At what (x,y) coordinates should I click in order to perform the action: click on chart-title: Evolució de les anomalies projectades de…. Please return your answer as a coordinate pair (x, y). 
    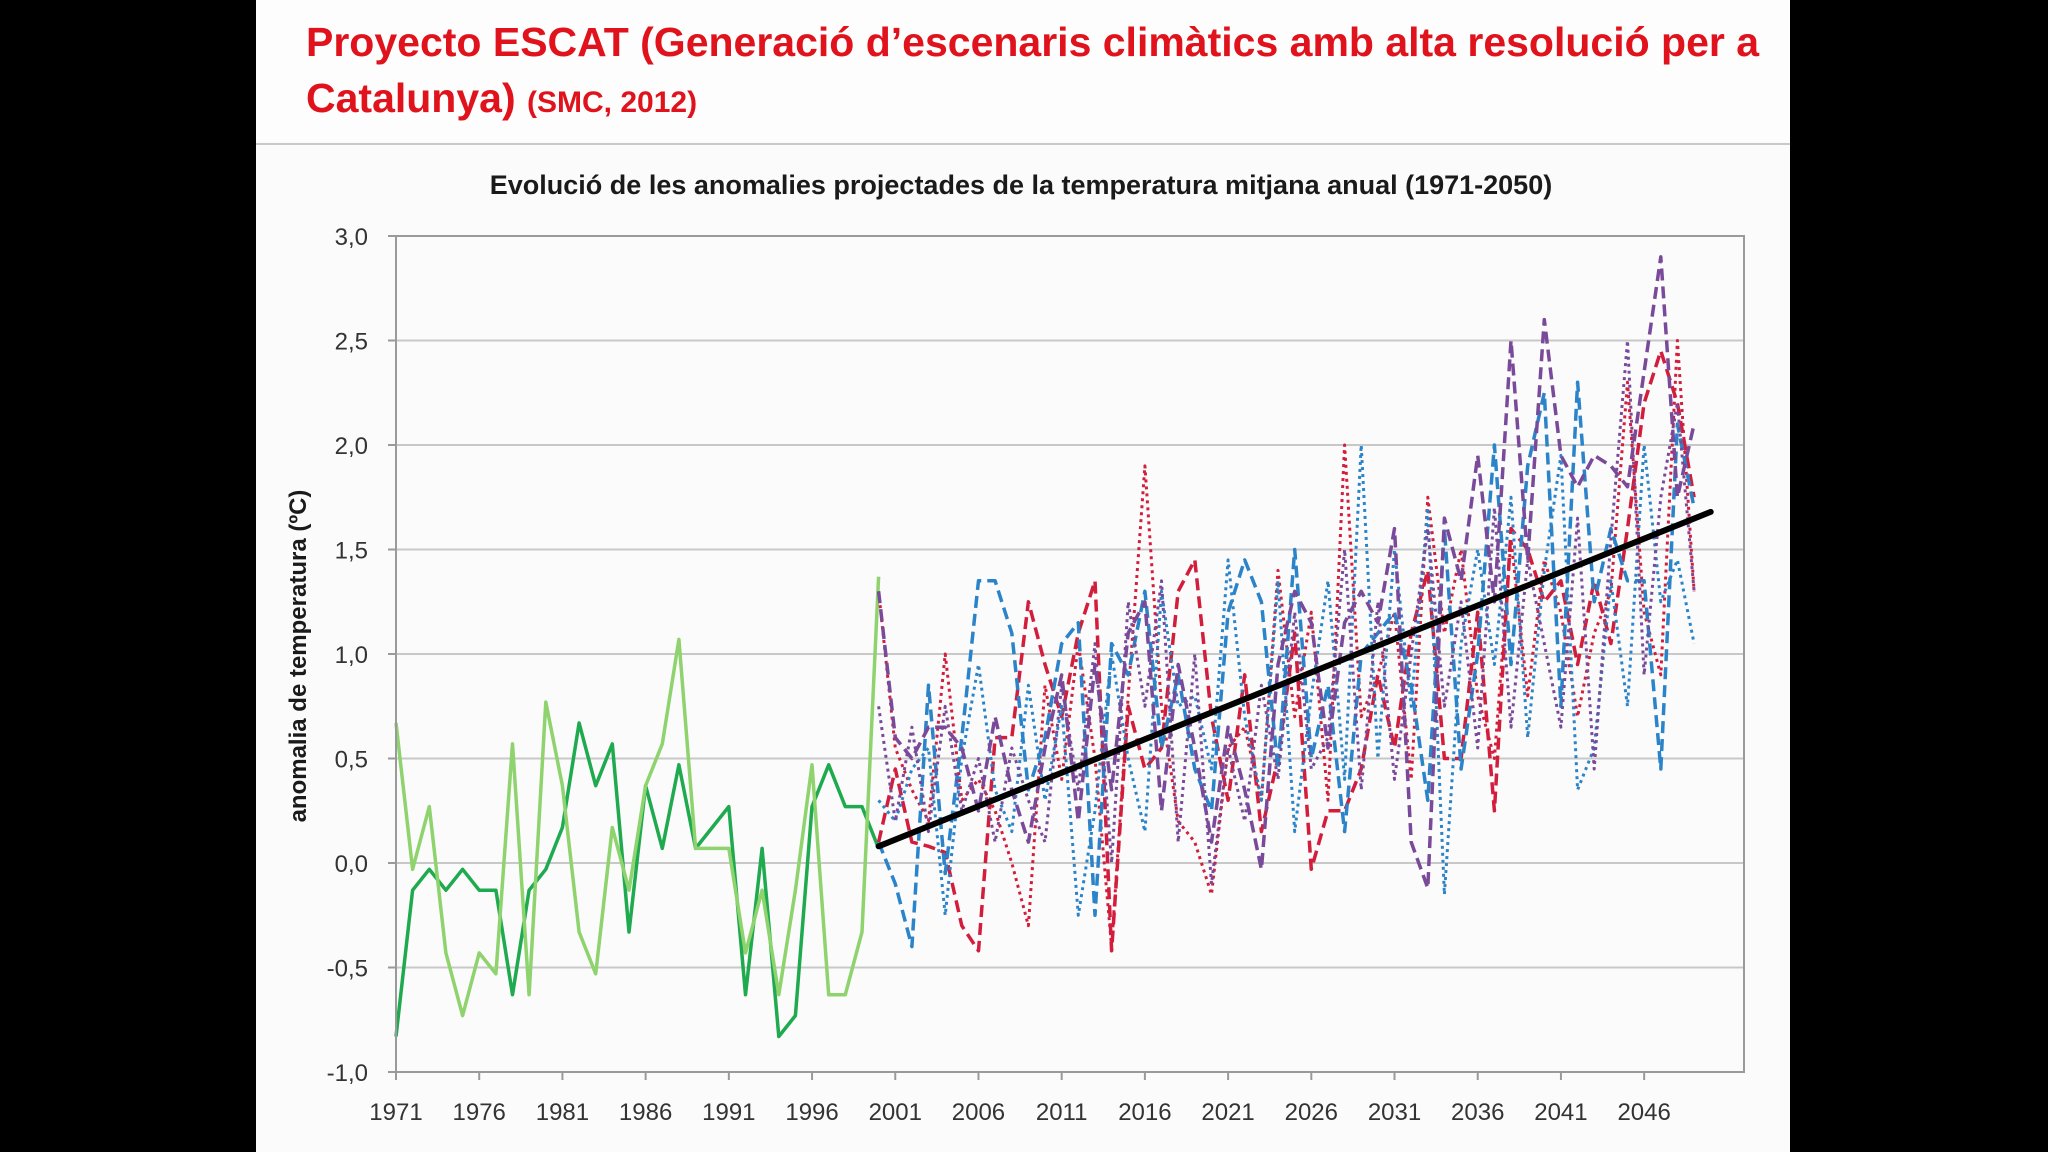
    Looking at the image, I should click on (1021, 185).